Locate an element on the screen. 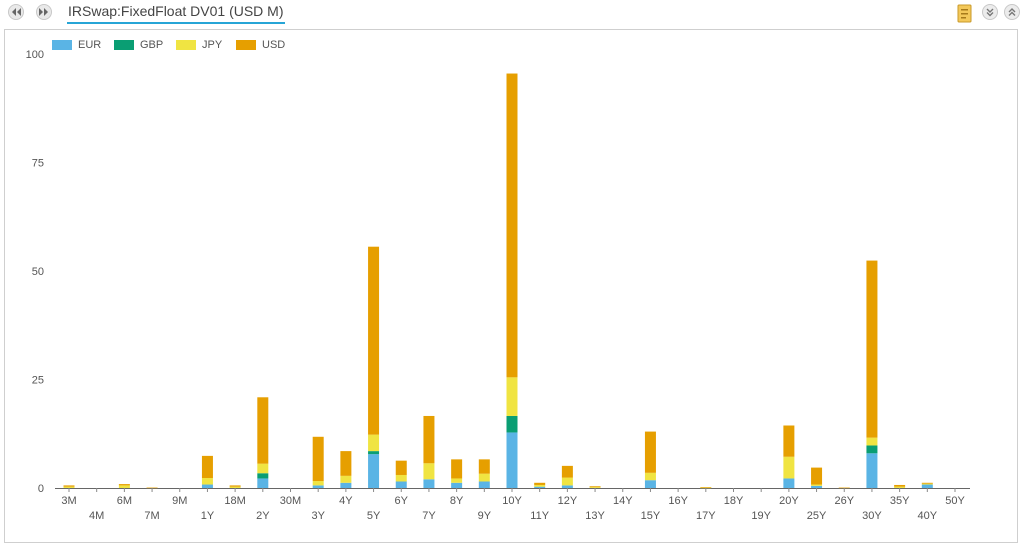 The width and height of the screenshot is (1024, 547). previous-button is located at coordinates (16, 12).